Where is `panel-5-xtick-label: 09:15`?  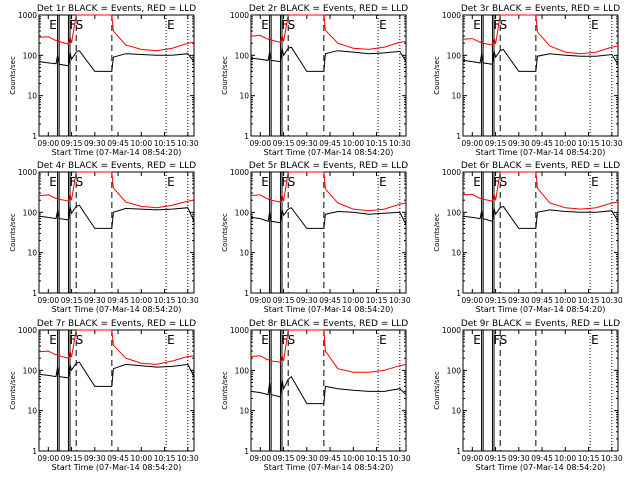
panel-5-xtick-label: 09:15 is located at coordinates (284, 300).